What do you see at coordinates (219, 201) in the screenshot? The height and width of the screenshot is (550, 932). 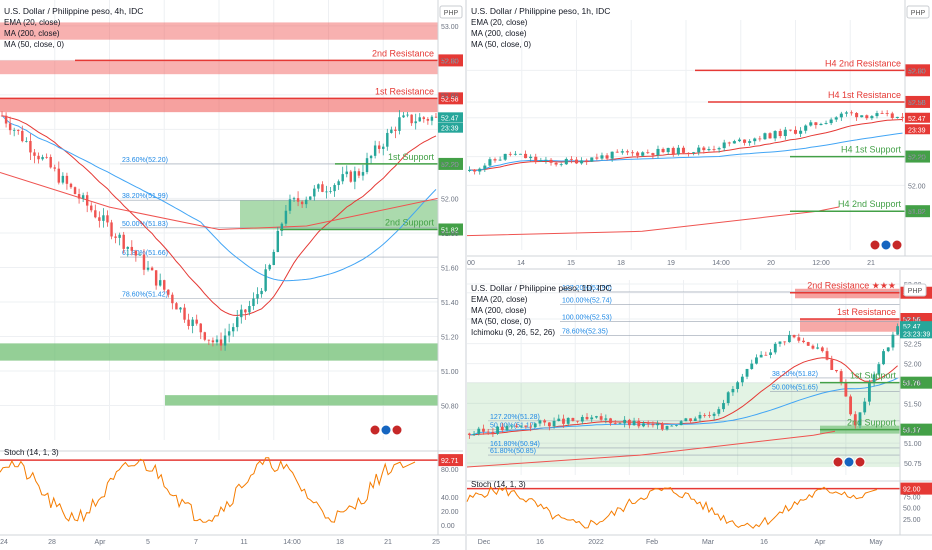 I see `ma-200-line` at bounding box center [219, 201].